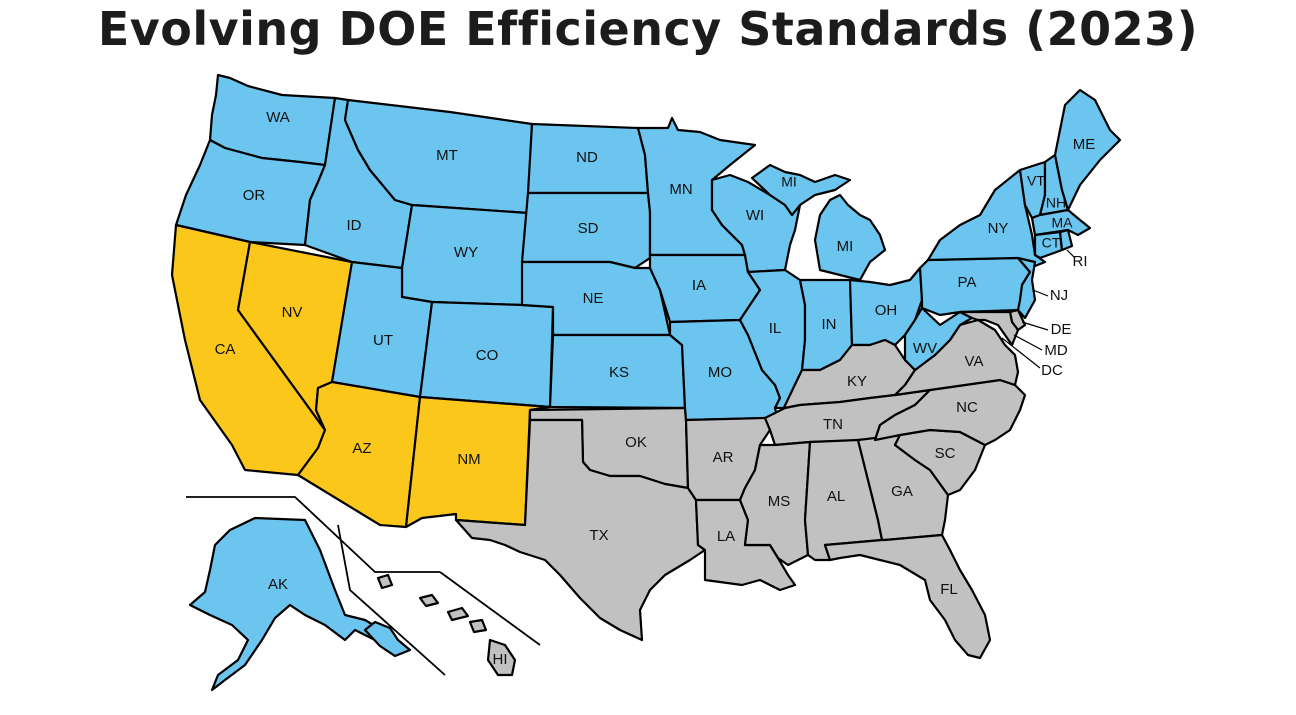 This screenshot has height=715, width=1296. What do you see at coordinates (598, 535) in the screenshot?
I see `label-tx: TX` at bounding box center [598, 535].